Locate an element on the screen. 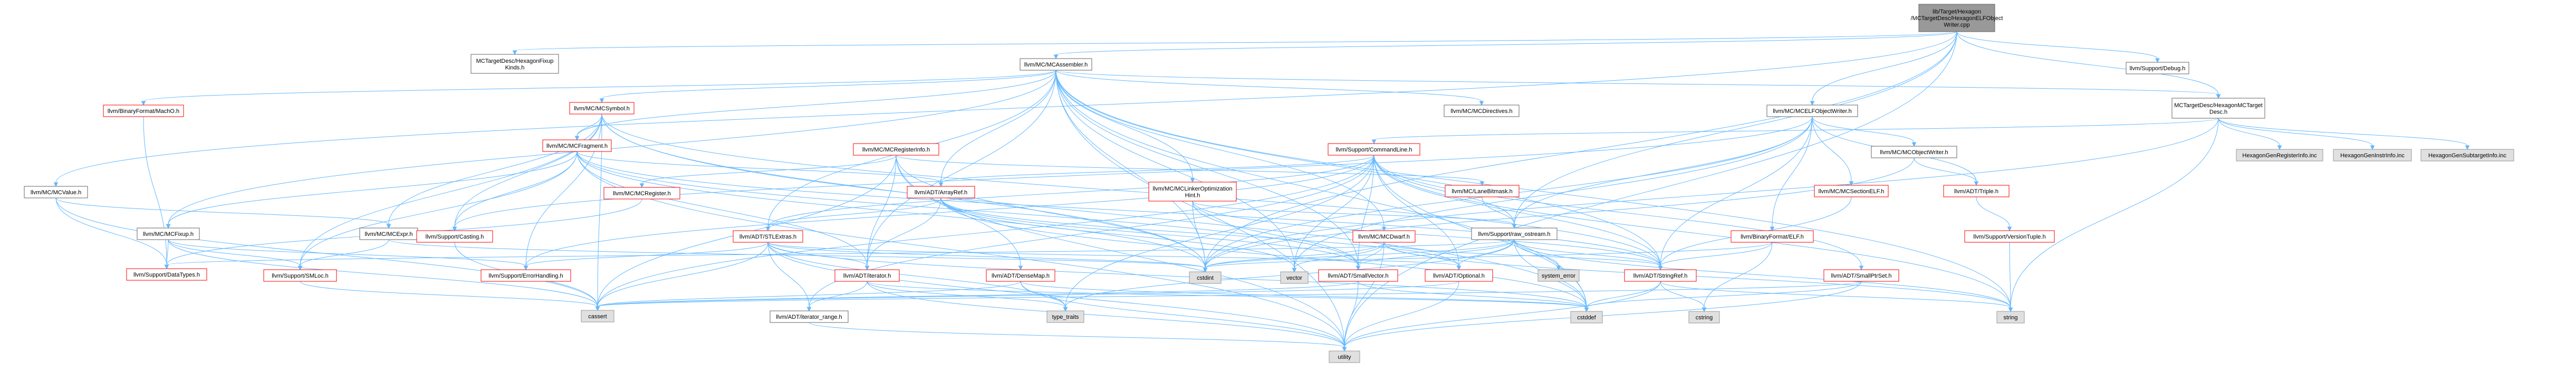  node-smallvector: llvm/ADT/SmallVector.h is located at coordinates (1358, 275).